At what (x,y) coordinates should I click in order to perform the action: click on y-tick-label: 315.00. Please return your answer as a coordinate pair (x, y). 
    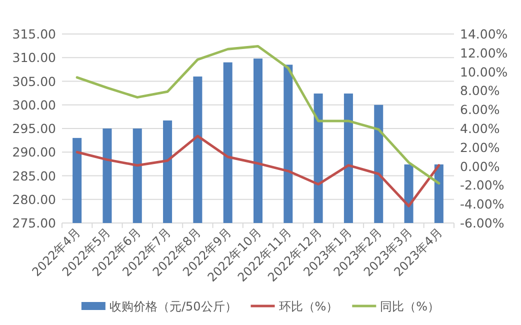
    Looking at the image, I should click on (34, 34).